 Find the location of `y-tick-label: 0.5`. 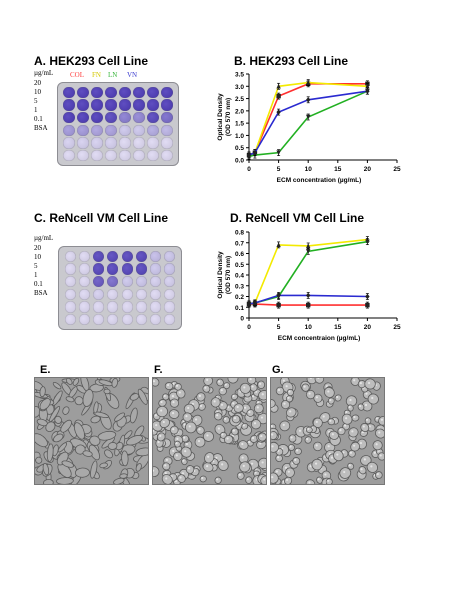

y-tick-label: 0.5 is located at coordinates (239, 265).